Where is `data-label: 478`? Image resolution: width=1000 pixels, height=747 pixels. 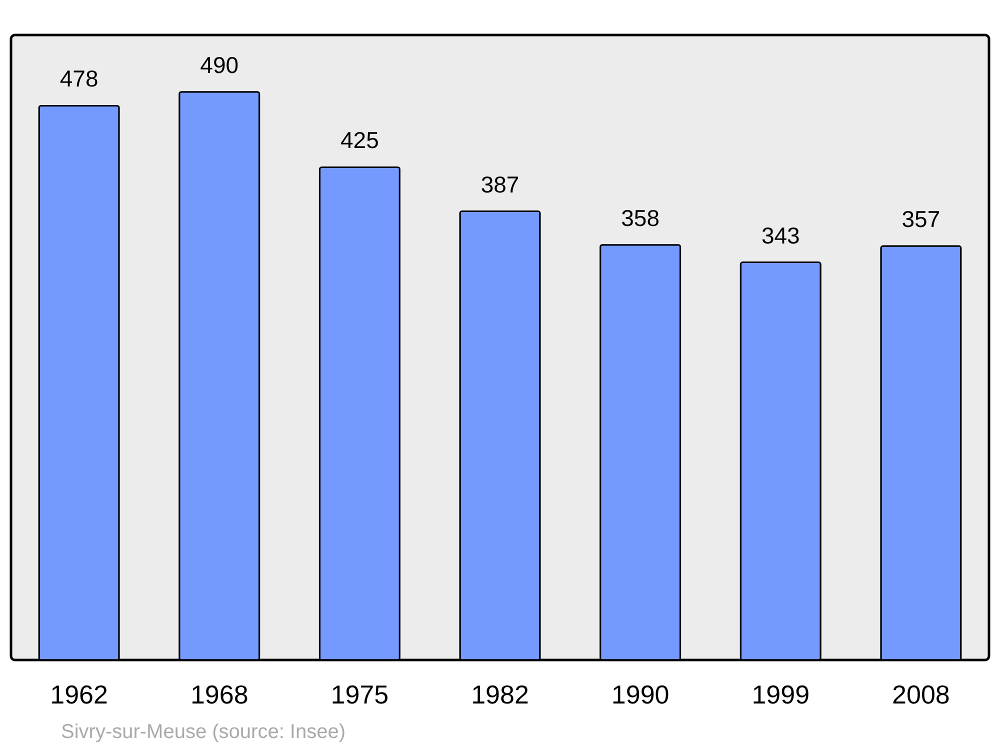 data-label: 478 is located at coordinates (79, 79).